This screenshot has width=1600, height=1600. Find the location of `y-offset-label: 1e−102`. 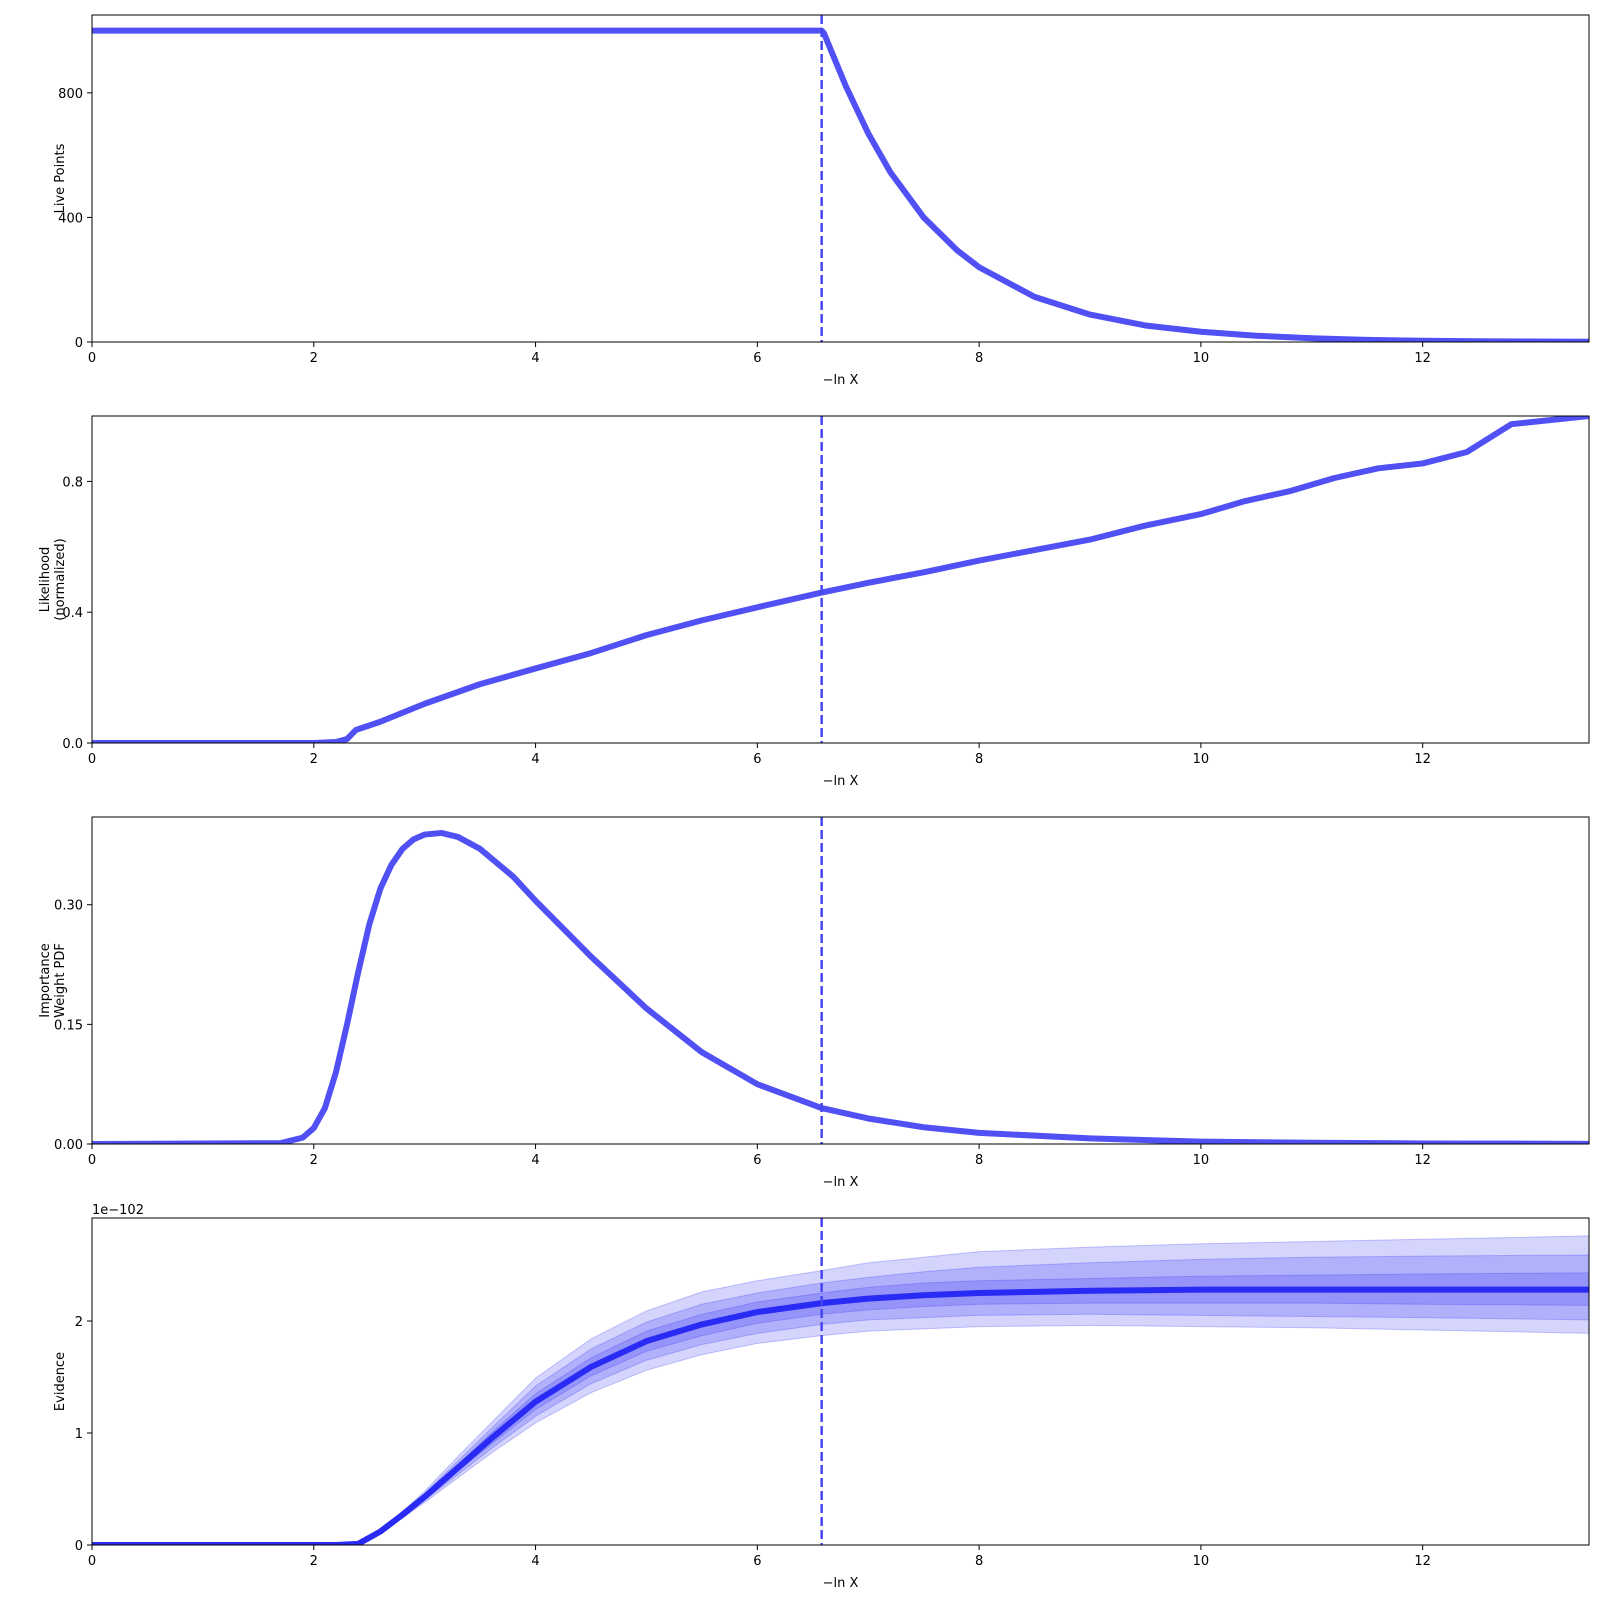

y-offset-label: 1e−102 is located at coordinates (118, 1210).